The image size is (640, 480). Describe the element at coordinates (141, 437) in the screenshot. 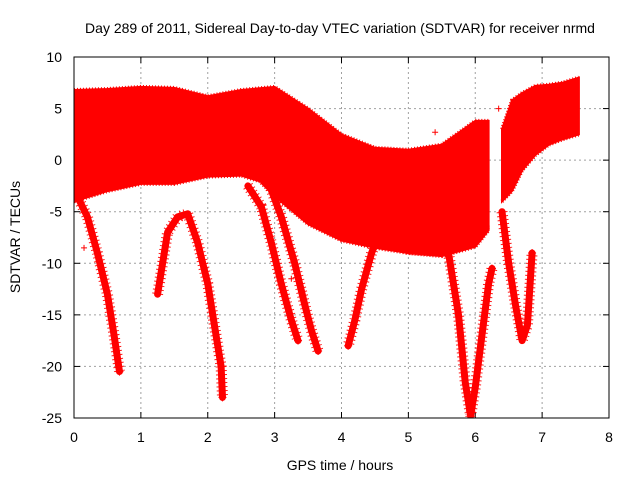

I see `x-tick-label: 1` at that location.